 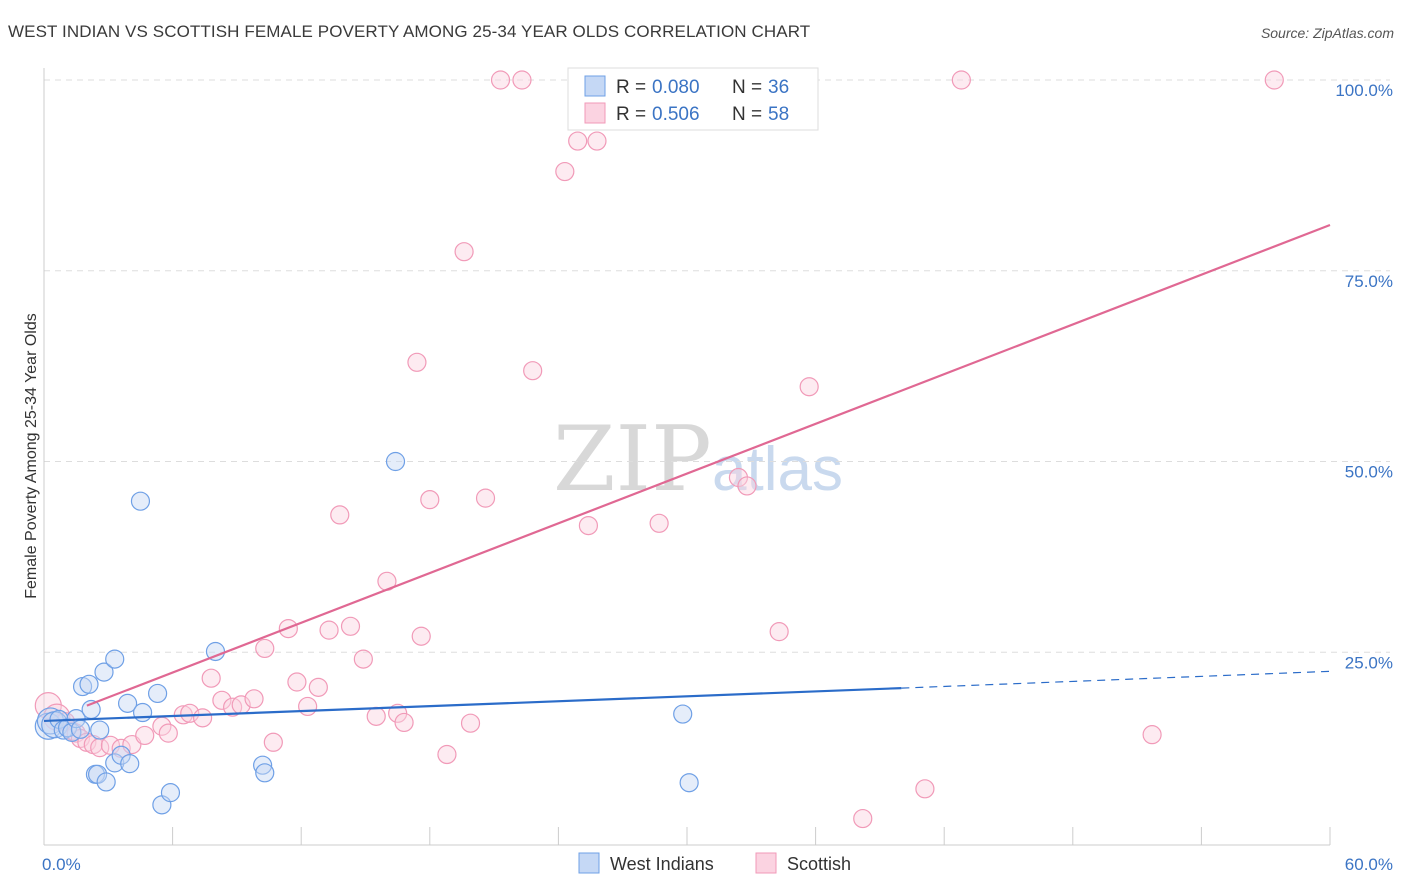 What do you see at coordinates (1327, 33) in the screenshot?
I see `chart-source: Source: ZipAtlas.com` at bounding box center [1327, 33].